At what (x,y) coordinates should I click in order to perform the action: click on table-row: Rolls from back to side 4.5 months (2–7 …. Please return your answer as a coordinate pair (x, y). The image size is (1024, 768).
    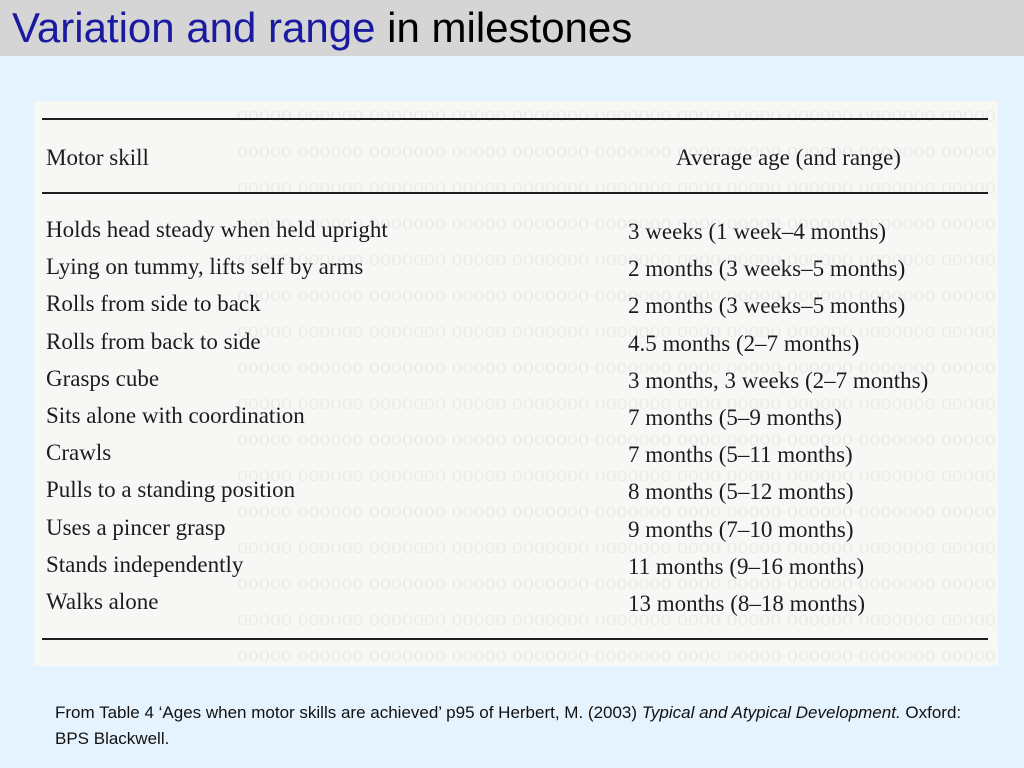
    Looking at the image, I should click on (516, 345).